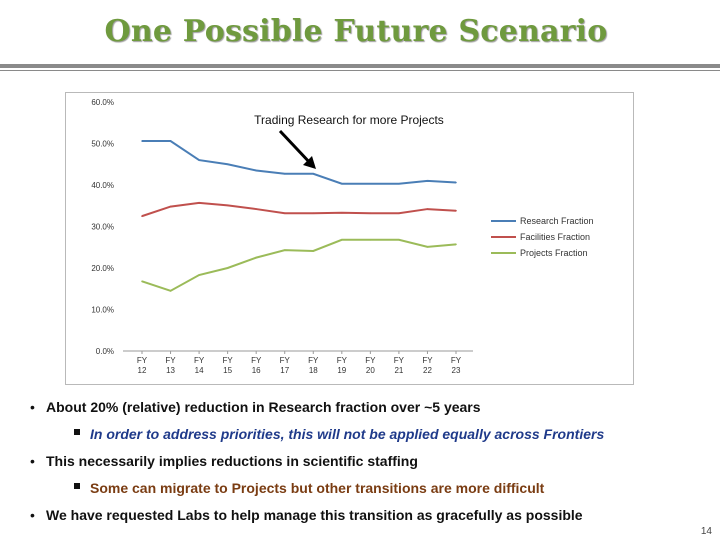 This screenshot has height=540, width=720. What do you see at coordinates (102, 102) in the screenshot?
I see `y-tick-label: 60.0%` at bounding box center [102, 102].